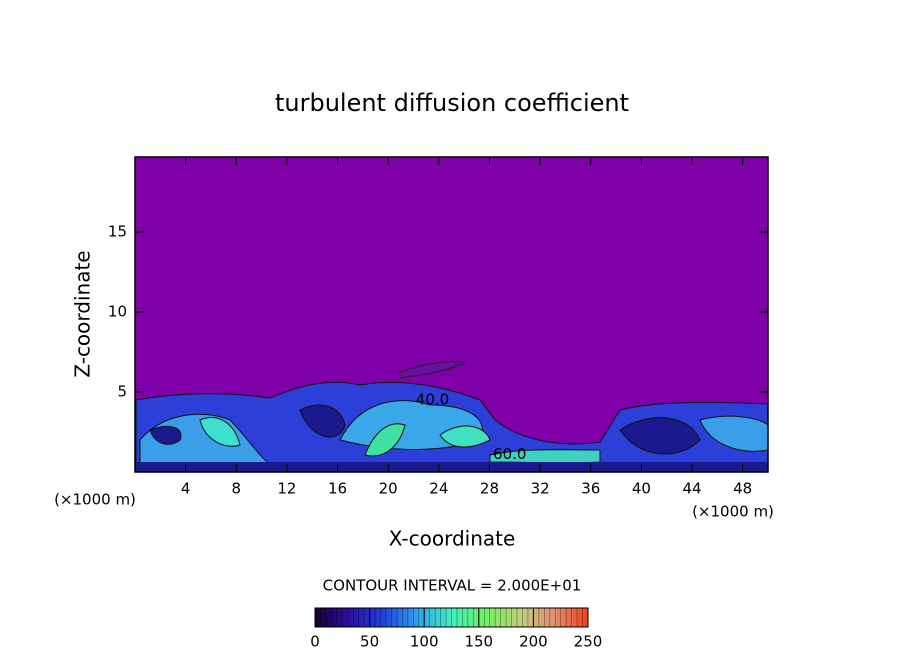  What do you see at coordinates (533, 642) in the screenshot?
I see `colorbar-tick-label: 200` at bounding box center [533, 642].